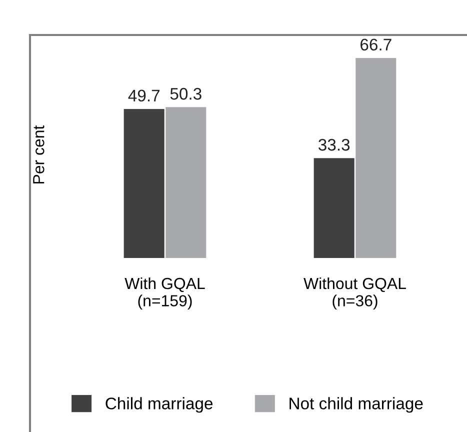 This screenshot has width=467, height=432. What do you see at coordinates (334, 144) in the screenshot?
I see `data-label: 33.3` at bounding box center [334, 144].